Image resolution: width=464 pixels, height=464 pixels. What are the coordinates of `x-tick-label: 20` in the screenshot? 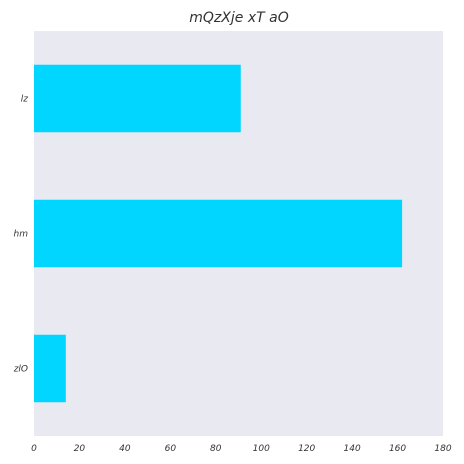 It's located at (80, 449).